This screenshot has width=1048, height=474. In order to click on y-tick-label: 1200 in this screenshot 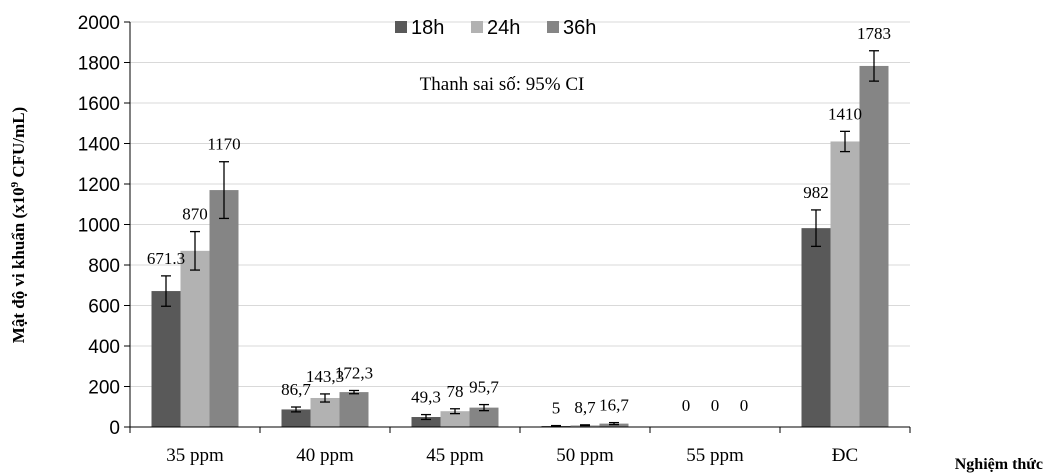, I will do `click(99, 185)`.